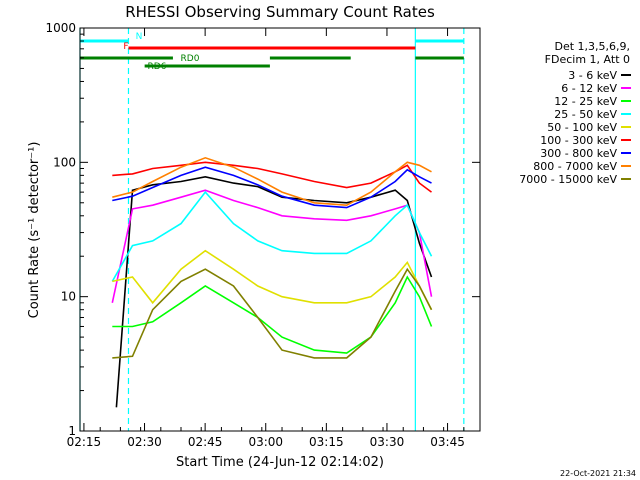  I want to click on y-tick-label: 1, so click(72, 431).